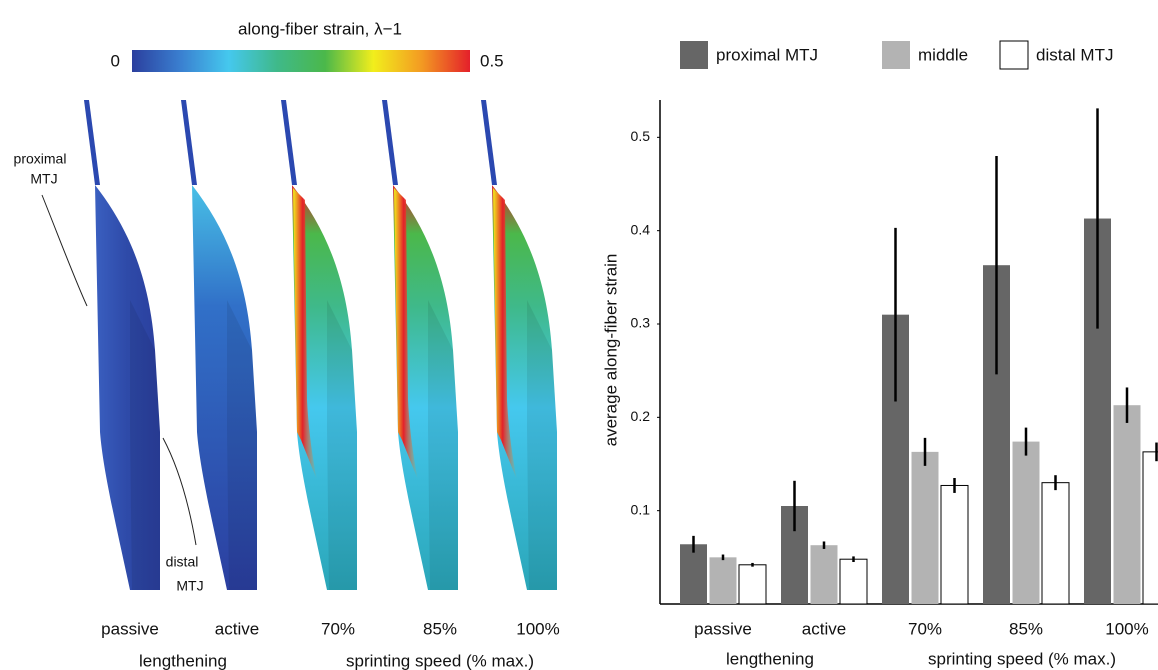 The height and width of the screenshot is (670, 1158). What do you see at coordinates (610, 350) in the screenshot?
I see `y-axis-title: average along-fiber strain` at bounding box center [610, 350].